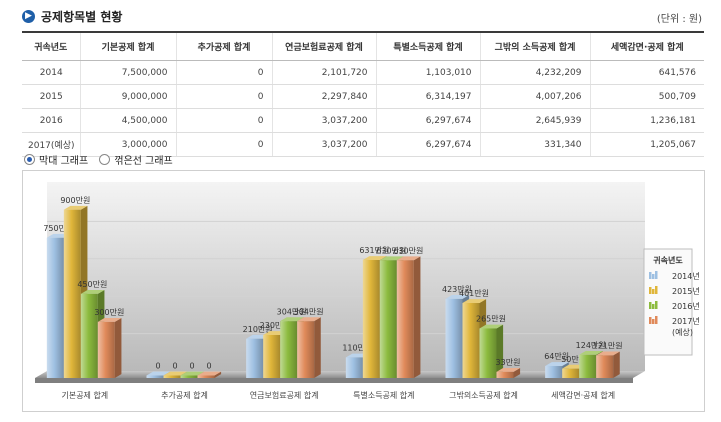 This screenshot has height=422, width=721. Describe the element at coordinates (75, 200) in the screenshot. I see `data-label: 900만원` at that location.